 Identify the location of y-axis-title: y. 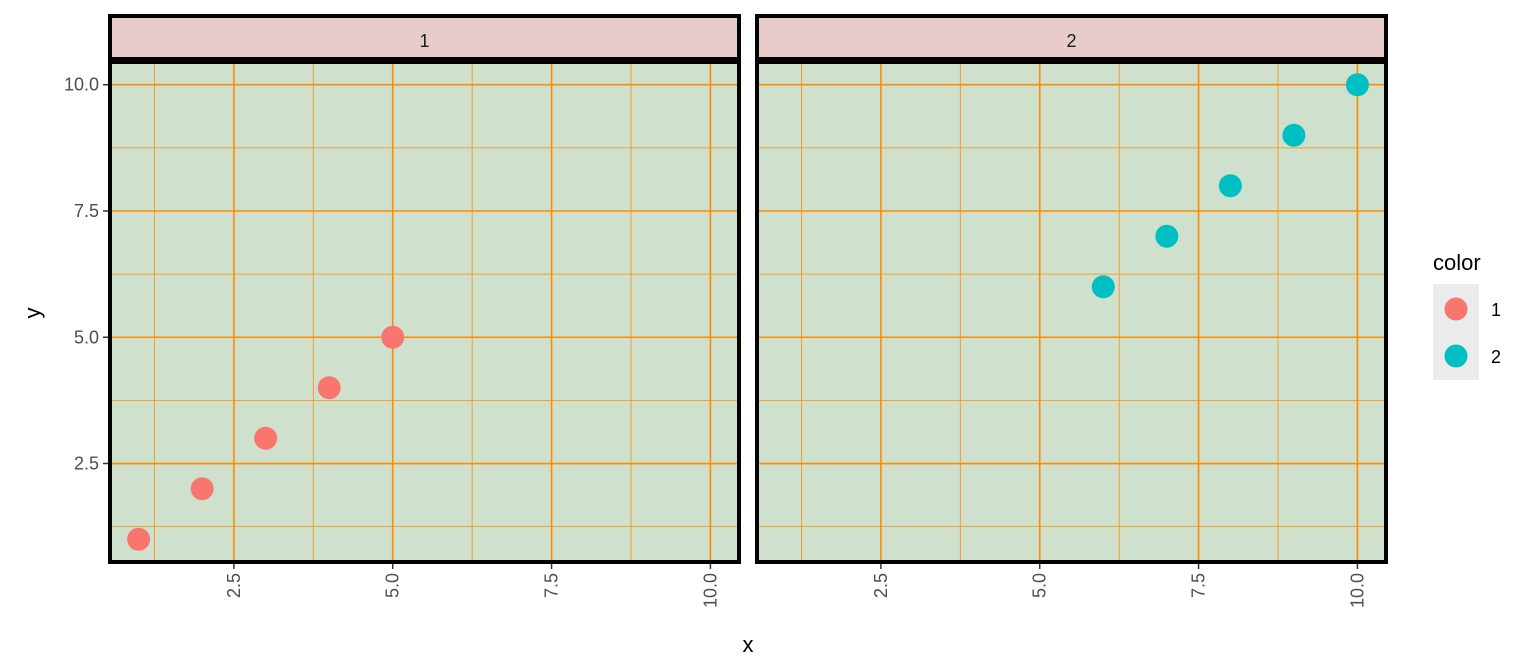
(32, 313).